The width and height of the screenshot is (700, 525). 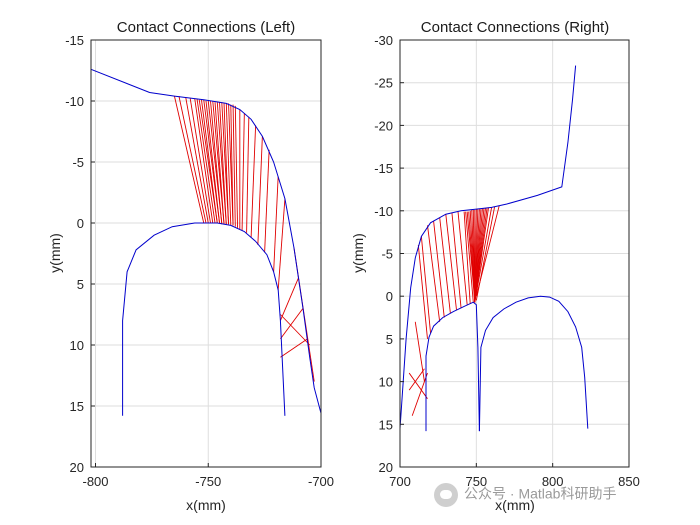 What do you see at coordinates (389, 339) in the screenshot?
I see `right-y-tick-label: 5` at bounding box center [389, 339].